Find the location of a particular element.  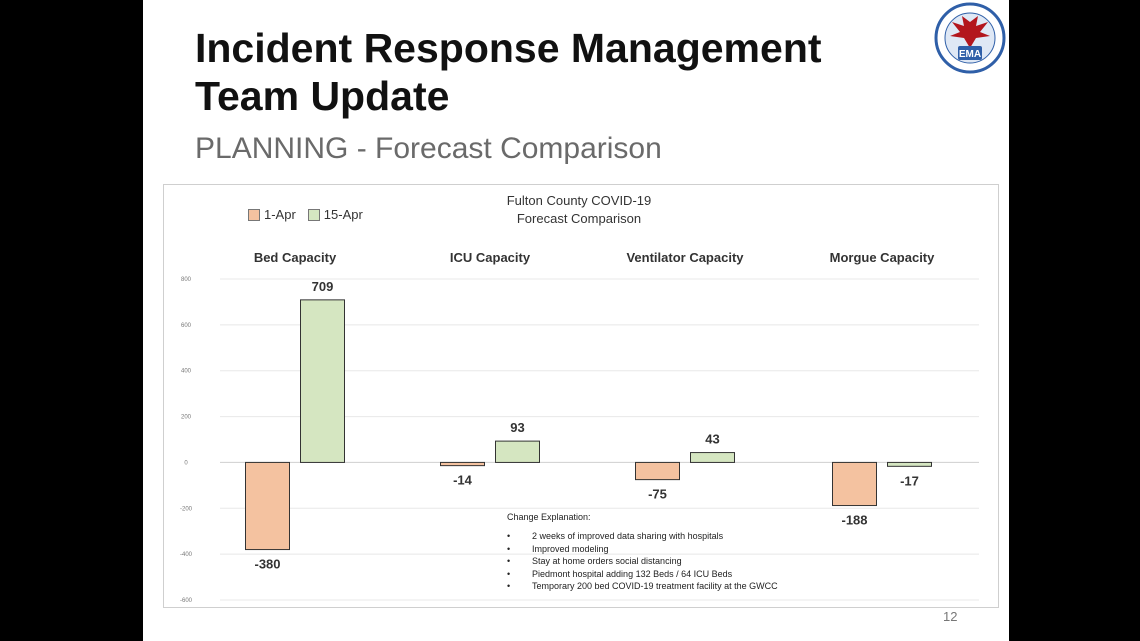

y-tick-label: -600 is located at coordinates (186, 601).